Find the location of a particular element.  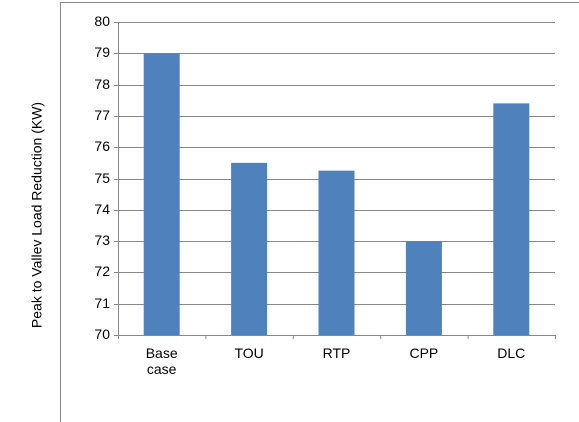

y-tick-label: 77 is located at coordinates (102, 115).